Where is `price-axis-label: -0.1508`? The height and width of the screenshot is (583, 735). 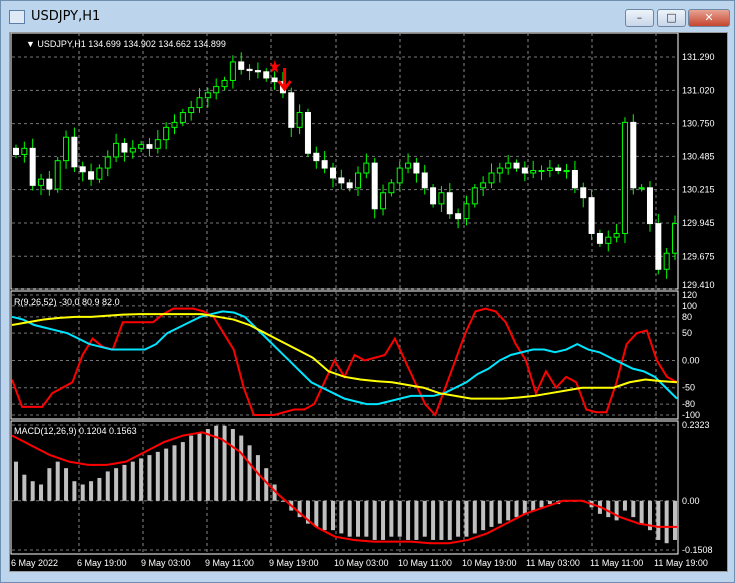
price-axis-label: -0.1508 is located at coordinates (697, 550).